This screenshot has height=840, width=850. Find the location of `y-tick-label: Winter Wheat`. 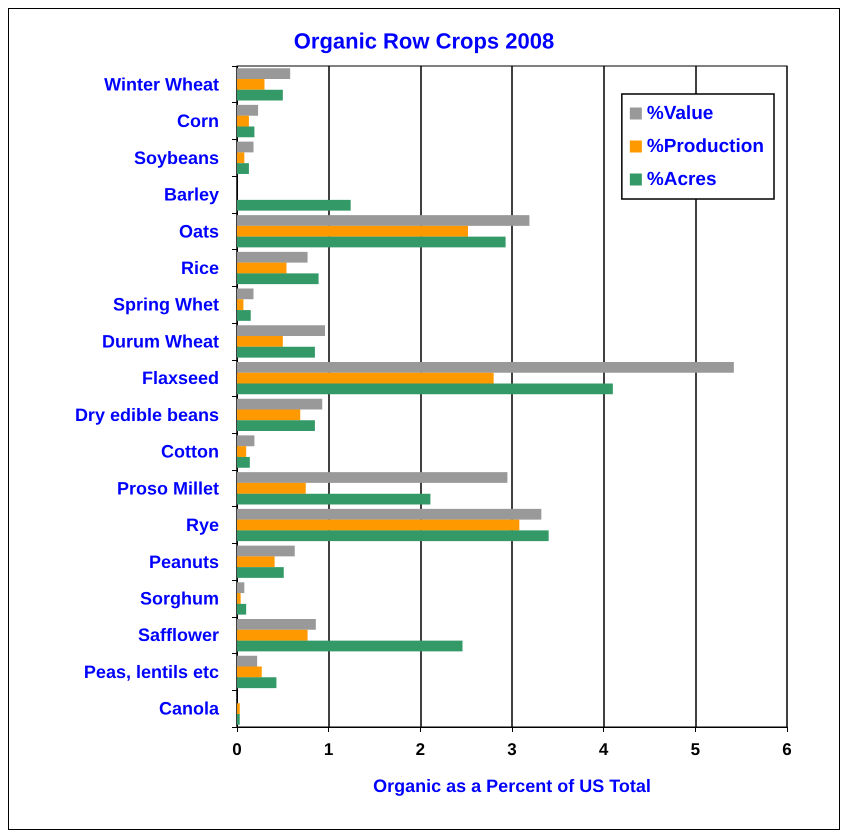

y-tick-label: Winter Wheat is located at coordinates (161, 84).